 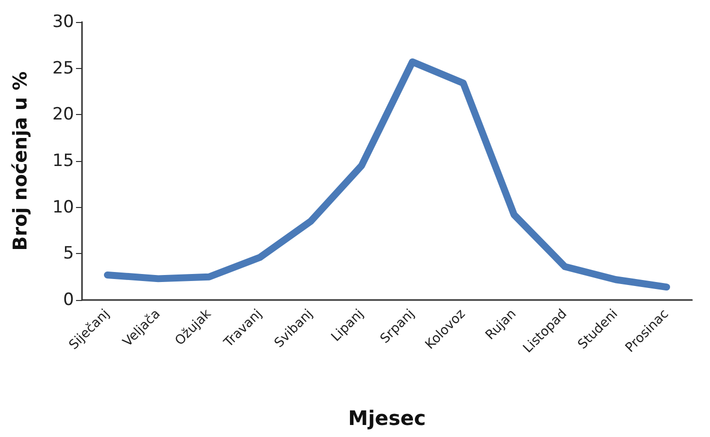 What do you see at coordinates (63, 68) in the screenshot?
I see `y-tick-label: 25` at bounding box center [63, 68].